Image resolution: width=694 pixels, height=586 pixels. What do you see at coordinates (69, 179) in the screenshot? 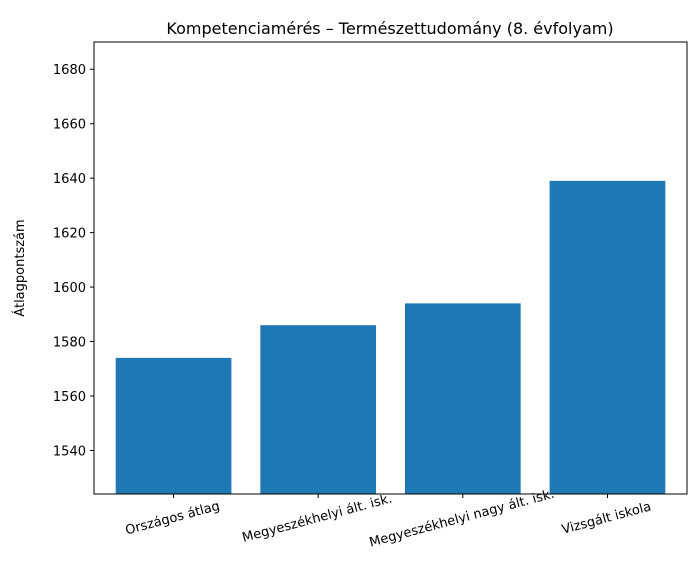
I see `y-tick-label: 1640` at bounding box center [69, 179].